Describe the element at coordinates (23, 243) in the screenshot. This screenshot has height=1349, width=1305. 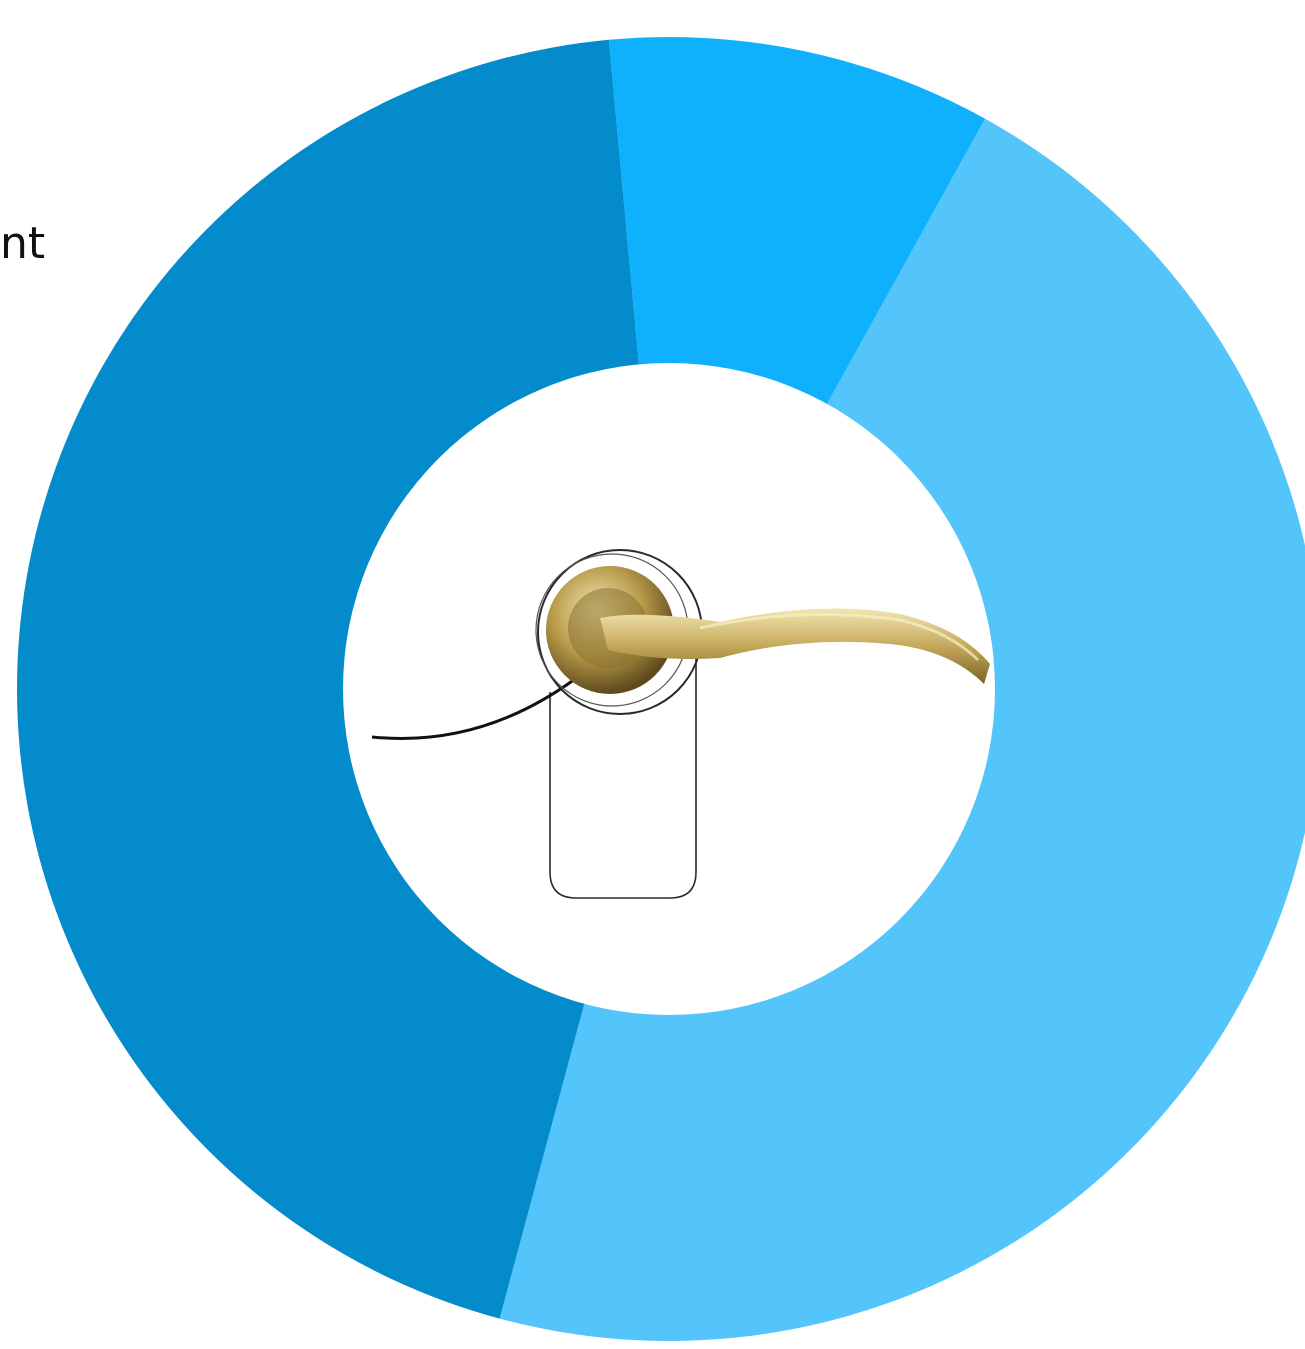
I see `cropped-label-text: nt` at that location.